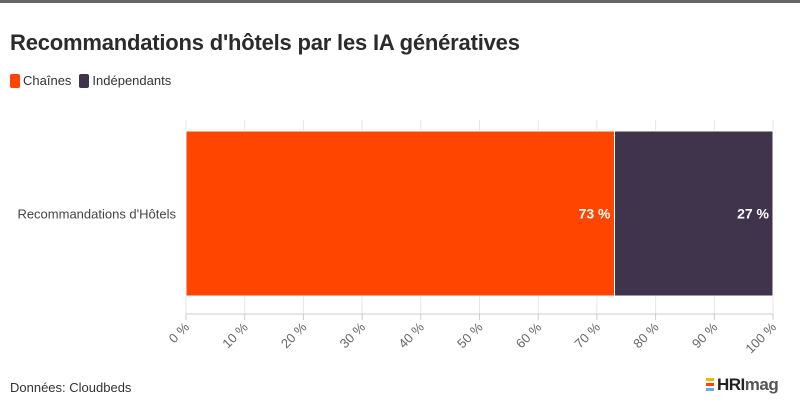  I want to click on legend-swatch-chaines, so click(15, 80).